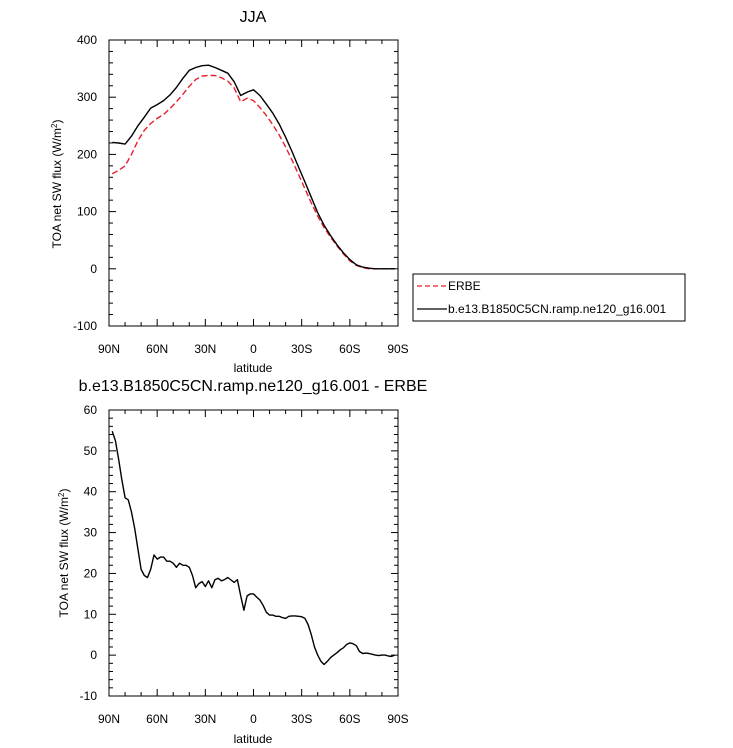 The image size is (733, 748). I want to click on top-chart-title: JJA, so click(253, 17).